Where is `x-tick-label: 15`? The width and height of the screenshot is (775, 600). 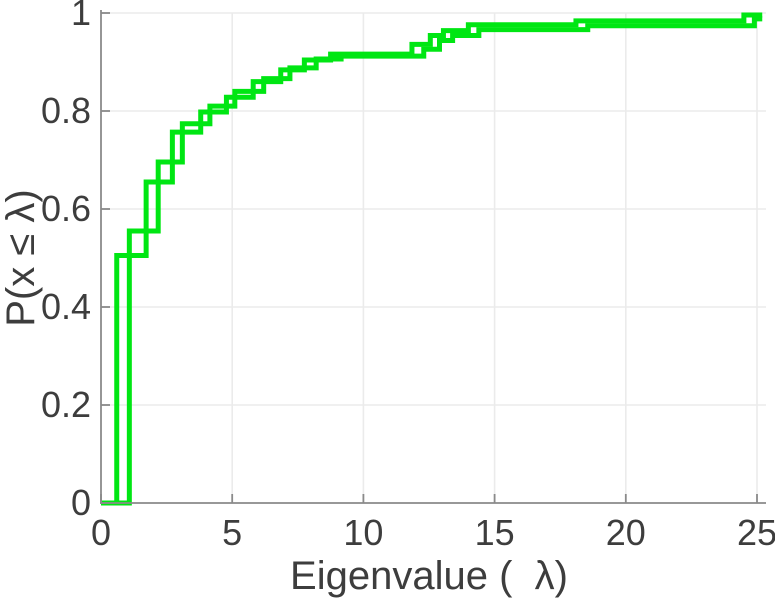 x-tick-label: 15 is located at coordinates (495, 532).